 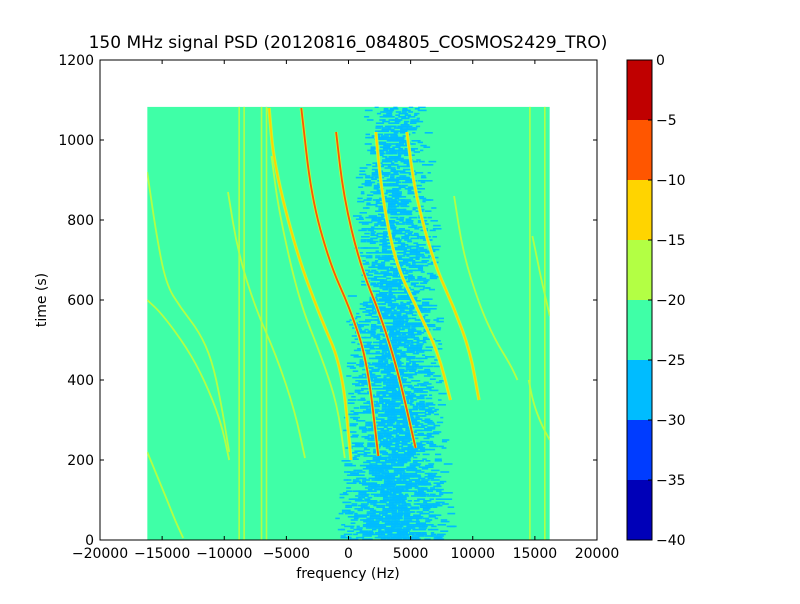 I want to click on x-tick-label: 15000, so click(x=535, y=554).